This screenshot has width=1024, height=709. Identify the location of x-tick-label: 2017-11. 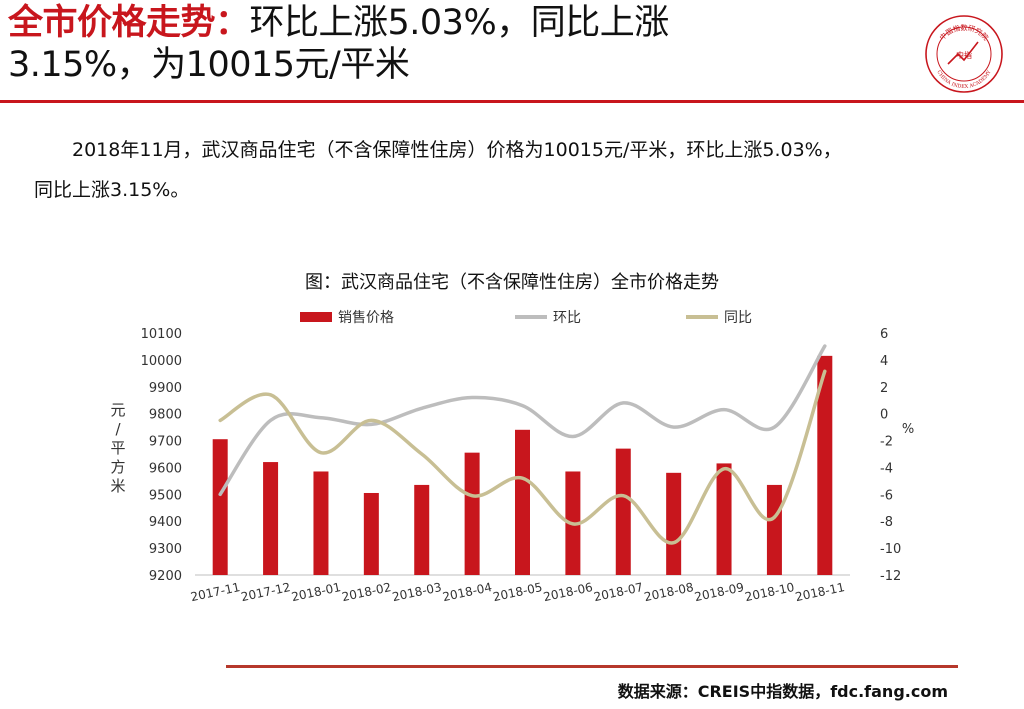
(215, 592).